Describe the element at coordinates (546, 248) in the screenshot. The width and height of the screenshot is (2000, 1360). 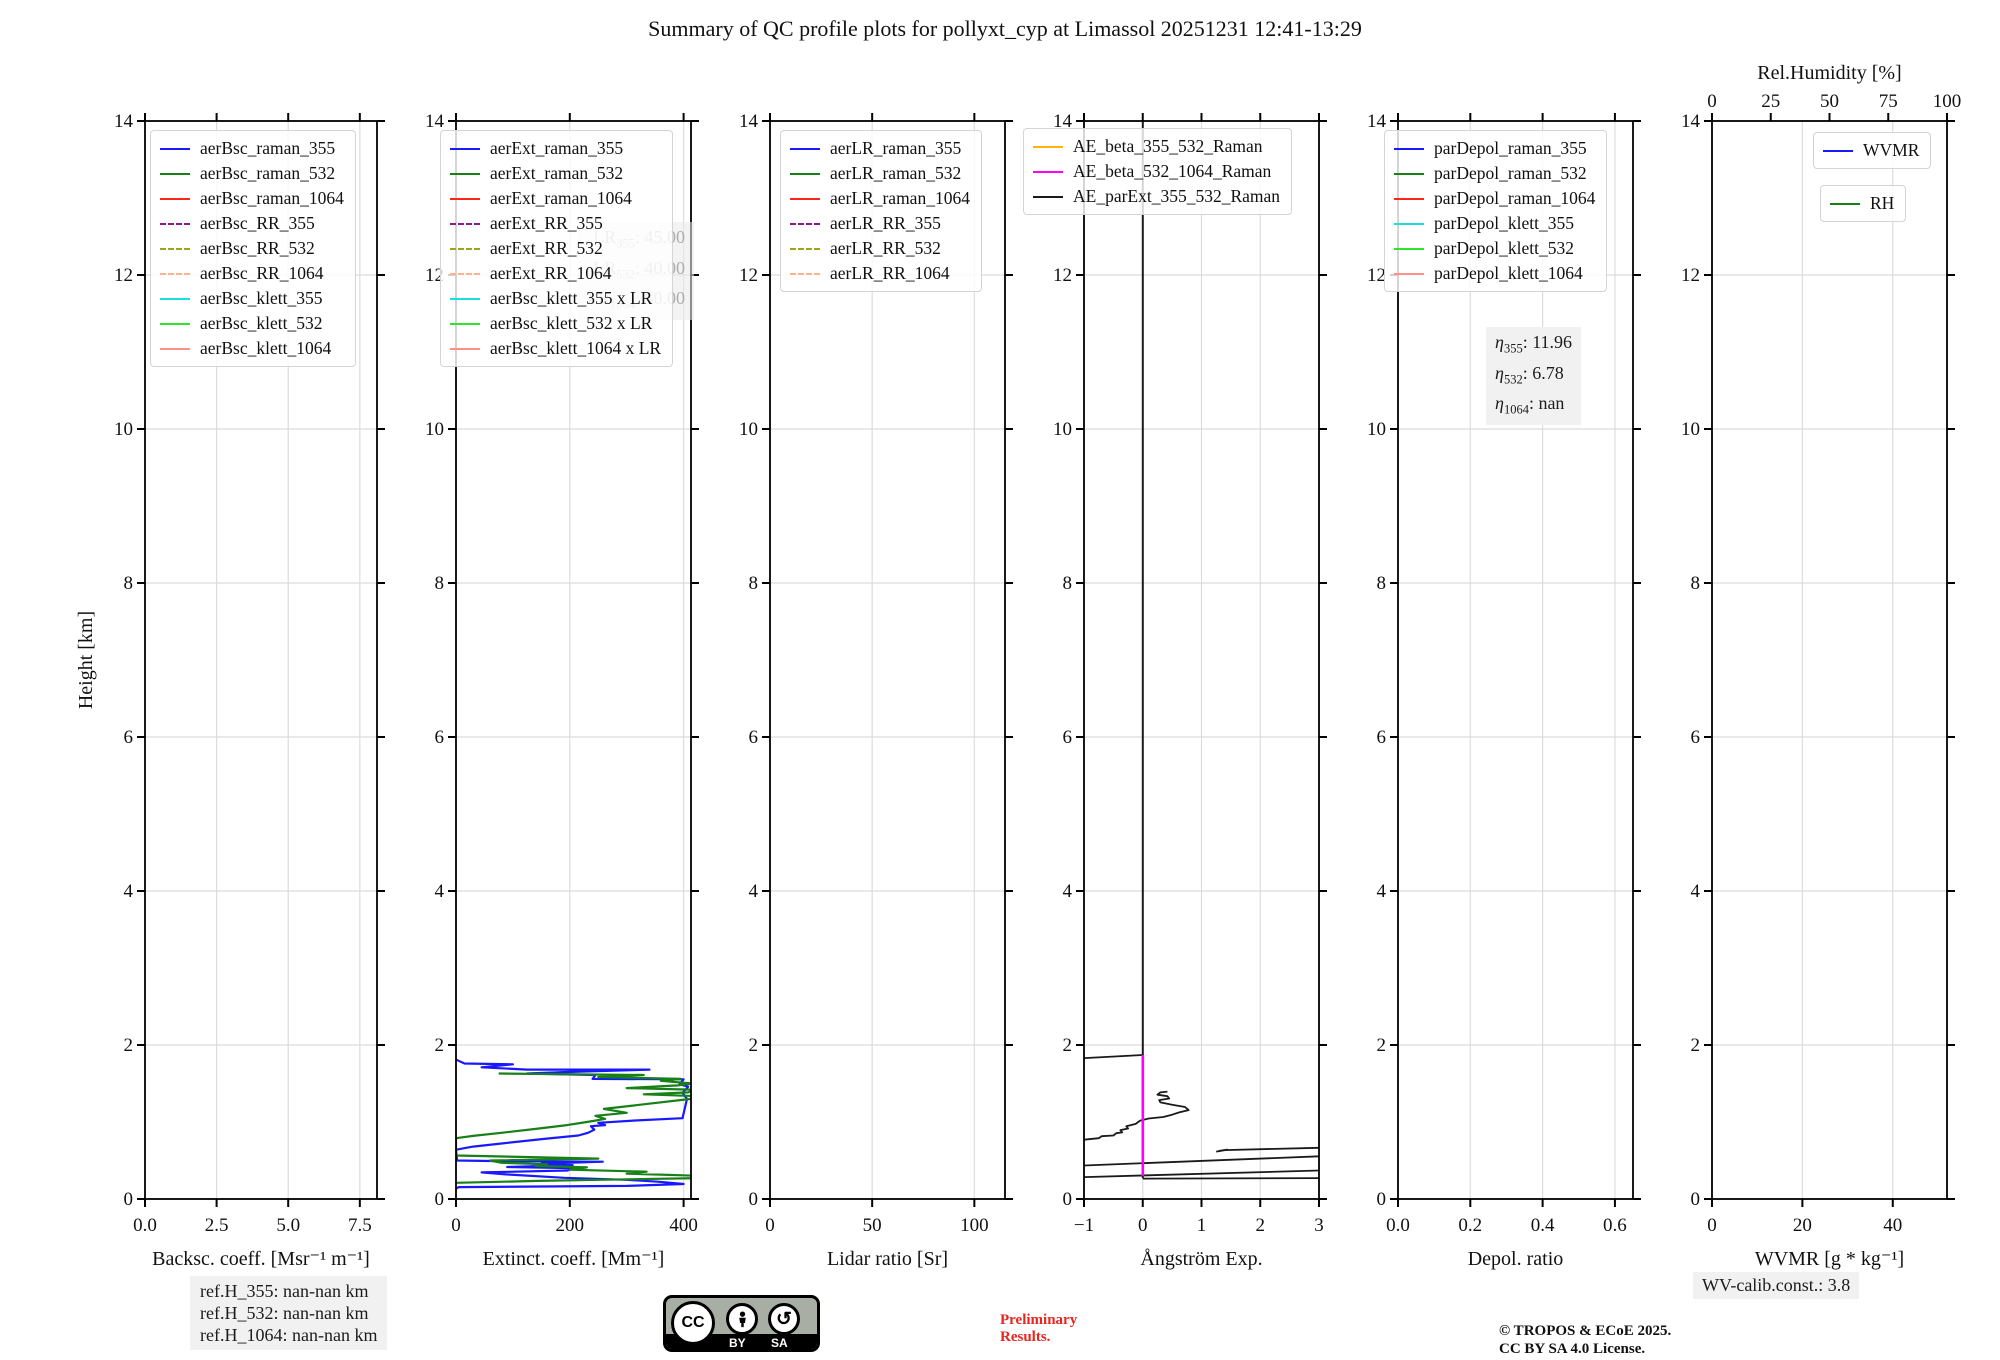
I see `legend-label: aerExt_RR_532` at that location.